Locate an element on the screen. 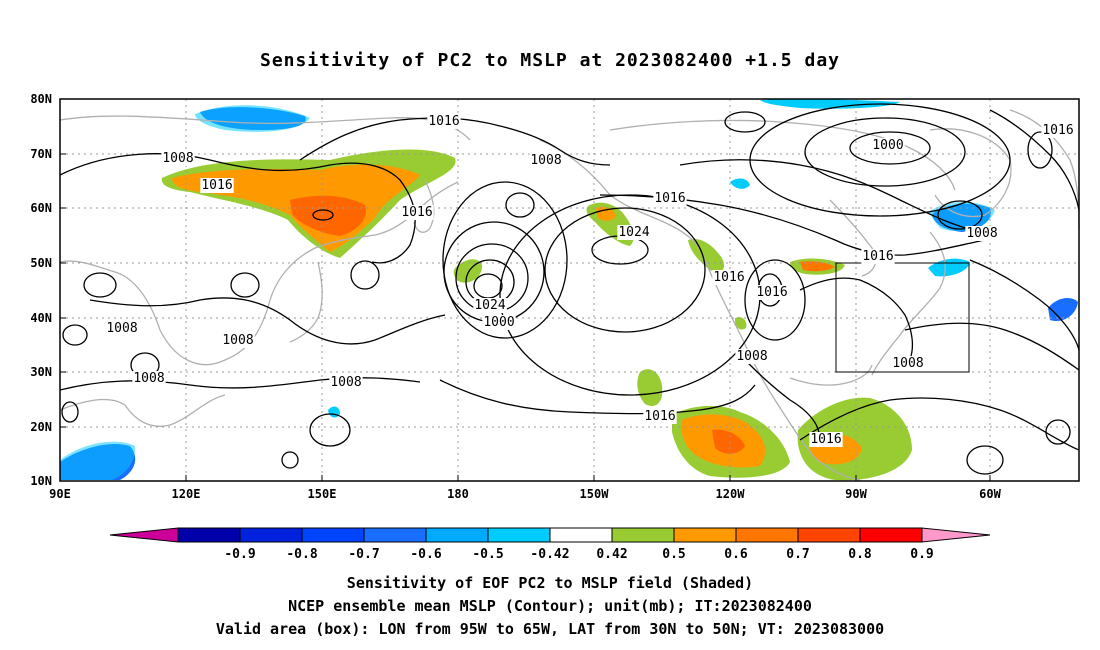  colorbar-tick-label: -0.5 is located at coordinates (487, 554).